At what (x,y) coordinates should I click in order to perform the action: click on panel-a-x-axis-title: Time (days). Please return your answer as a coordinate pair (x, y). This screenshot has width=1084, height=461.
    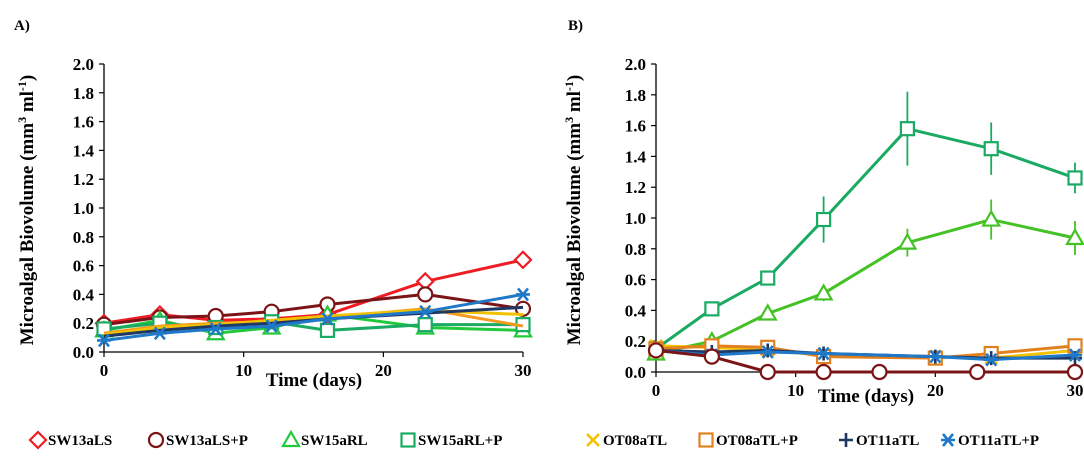
    Looking at the image, I should click on (314, 380).